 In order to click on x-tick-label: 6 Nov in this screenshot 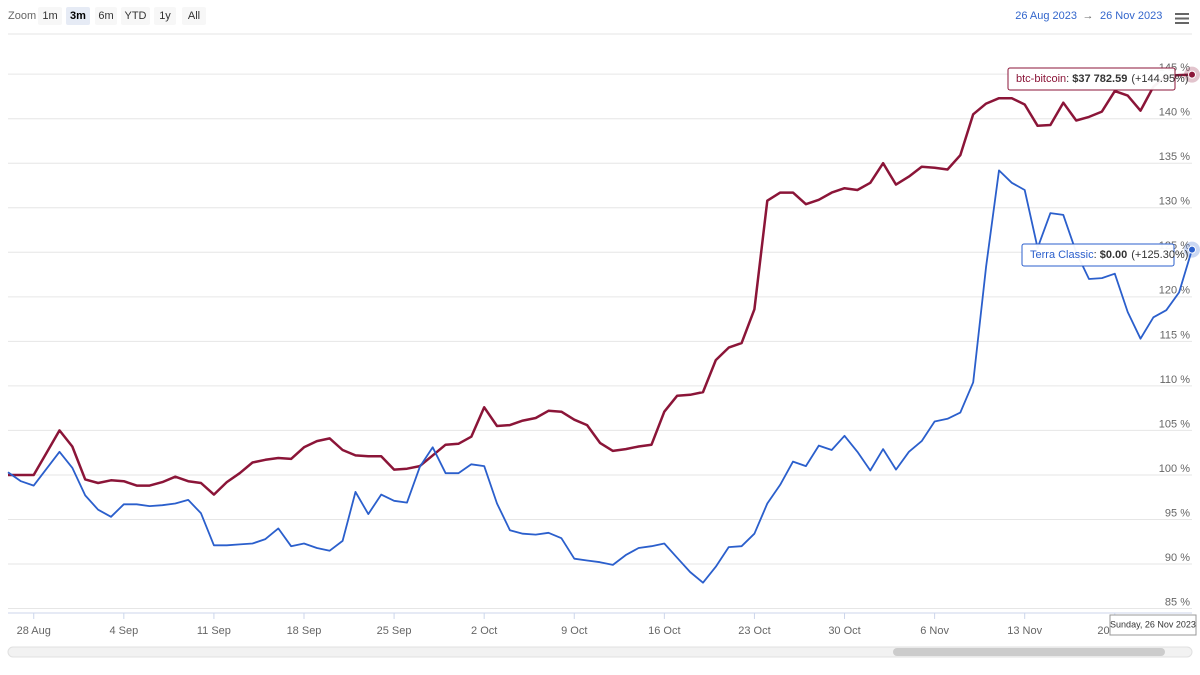, I will do `click(934, 631)`.